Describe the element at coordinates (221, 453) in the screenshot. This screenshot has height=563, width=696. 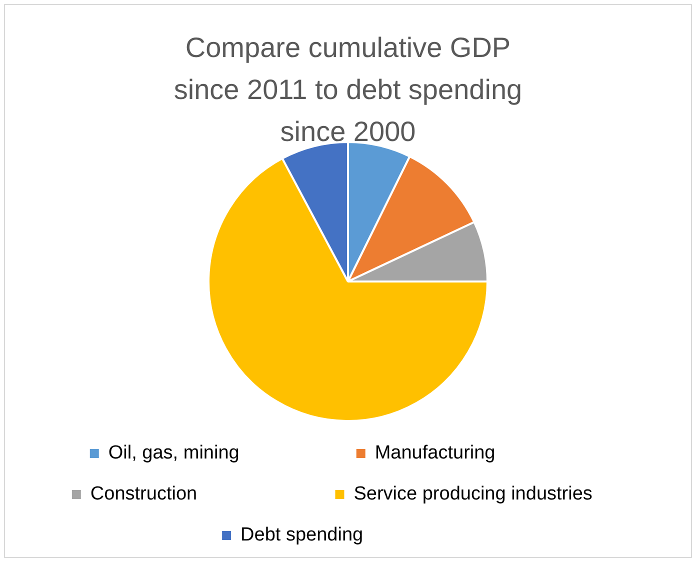
I see `legend-label: Oil, gas, mining` at that location.